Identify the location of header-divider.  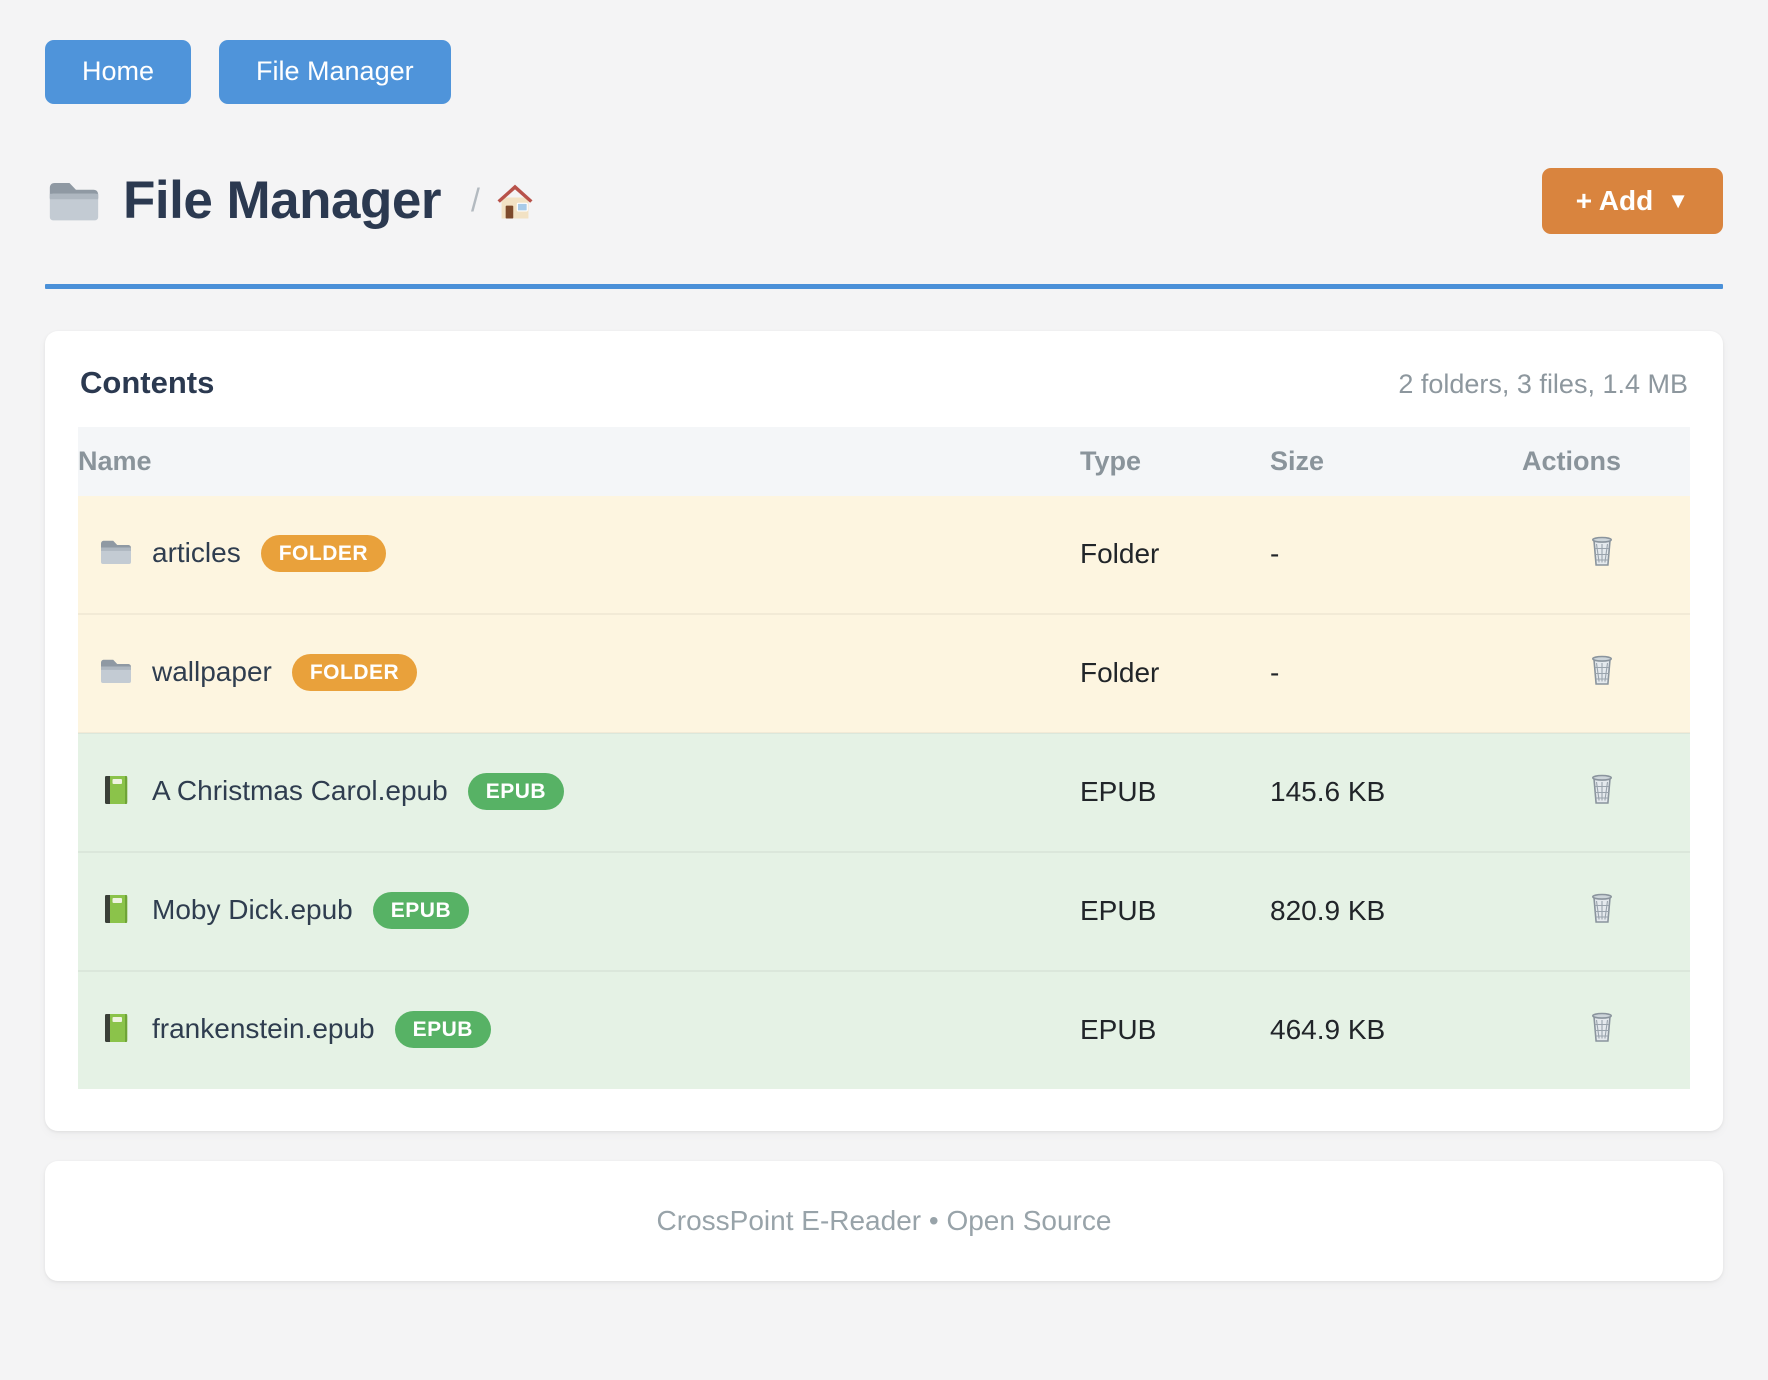
(884, 286).